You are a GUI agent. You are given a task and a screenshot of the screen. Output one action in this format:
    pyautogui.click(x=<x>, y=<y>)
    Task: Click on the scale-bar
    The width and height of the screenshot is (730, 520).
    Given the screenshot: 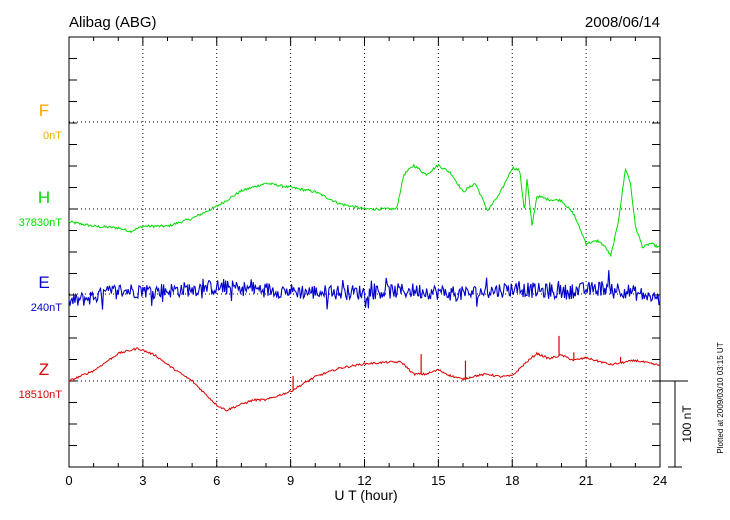 What is the action you would take?
    pyautogui.click(x=674, y=424)
    